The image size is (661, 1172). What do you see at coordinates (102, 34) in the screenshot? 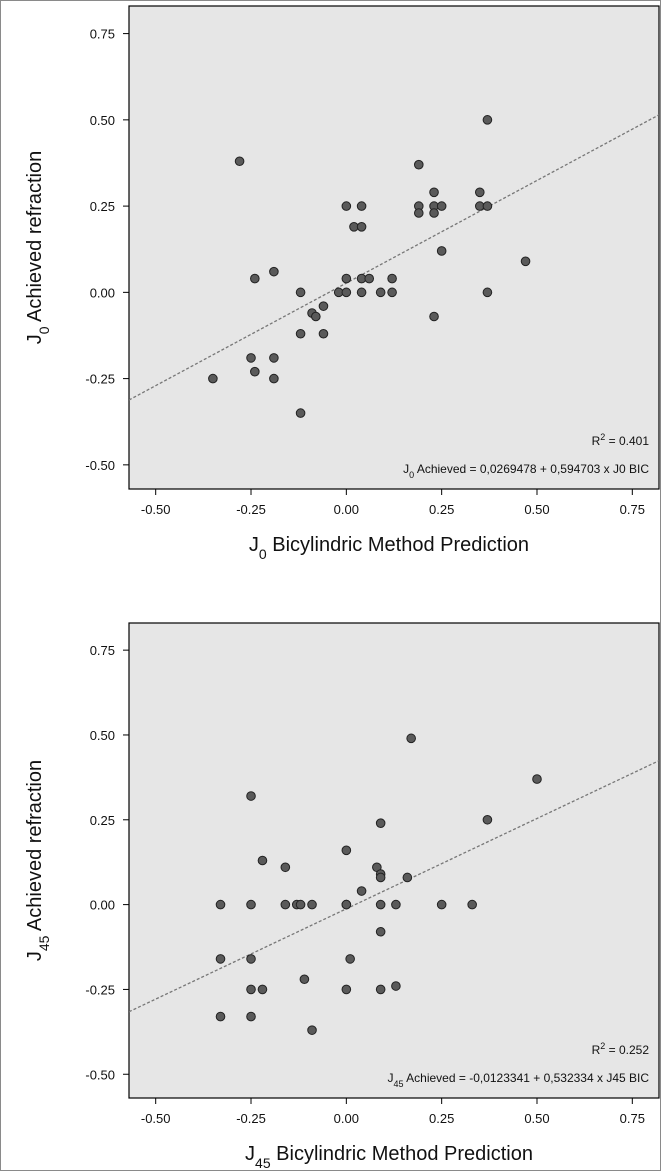
I see `y-tick-label: 0.75` at bounding box center [102, 34].